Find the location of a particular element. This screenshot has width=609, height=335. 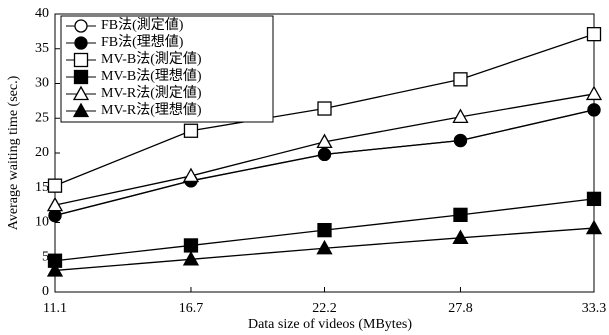

y-tick-label: 40 is located at coordinates (42, 13).